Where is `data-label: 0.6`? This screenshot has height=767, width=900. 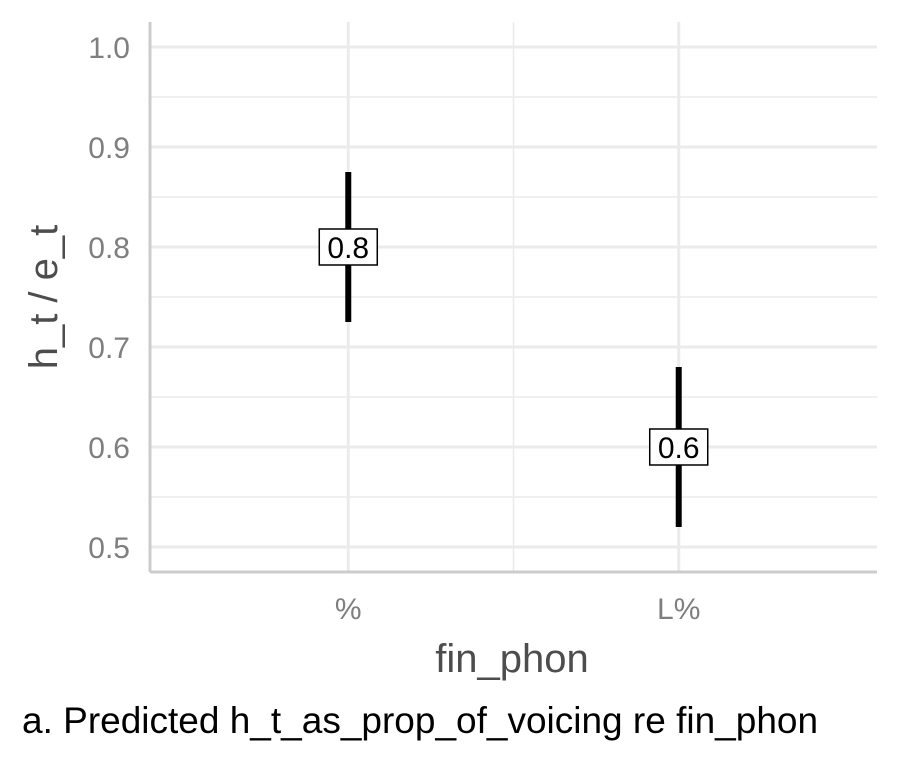
data-label: 0.6 is located at coordinates (679, 448).